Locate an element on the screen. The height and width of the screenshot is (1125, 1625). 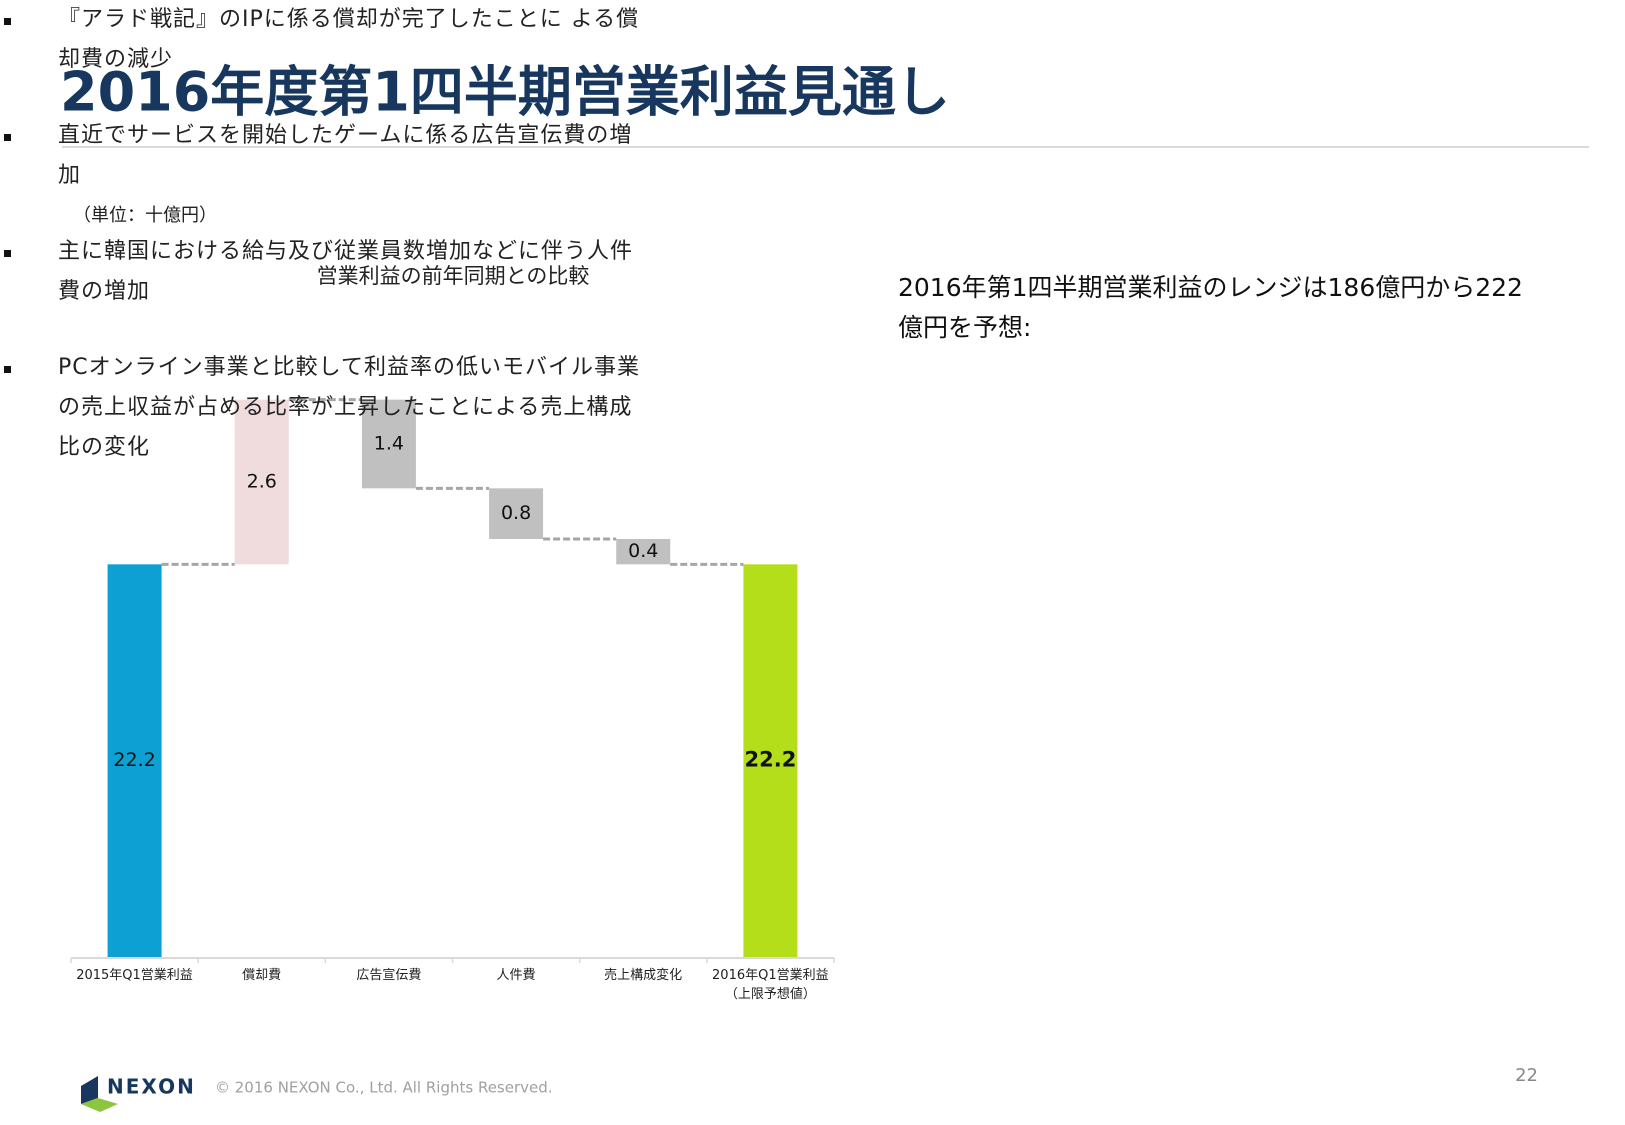
slide-title: 2016年度第1四半期営業利益見通し is located at coordinates (505, 92).